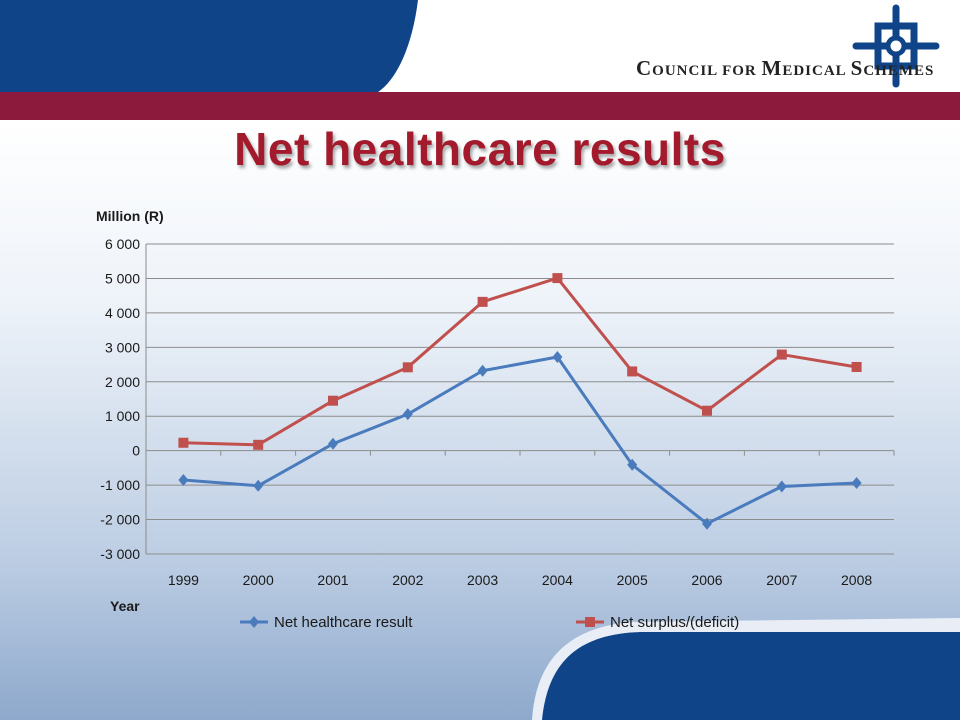 Image resolution: width=960 pixels, height=720 pixels. Describe the element at coordinates (480, 106) in the screenshot. I see `maroon-banner` at that location.